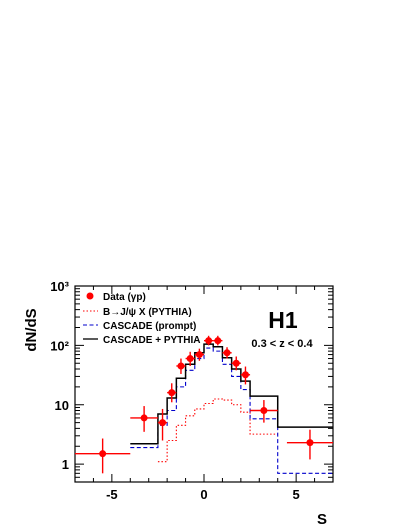 The width and height of the screenshot is (409, 529). Describe the element at coordinates (147, 312) in the screenshot. I see `legend-label-pythia: B→J/ψ X (PYTHIA)` at that location.